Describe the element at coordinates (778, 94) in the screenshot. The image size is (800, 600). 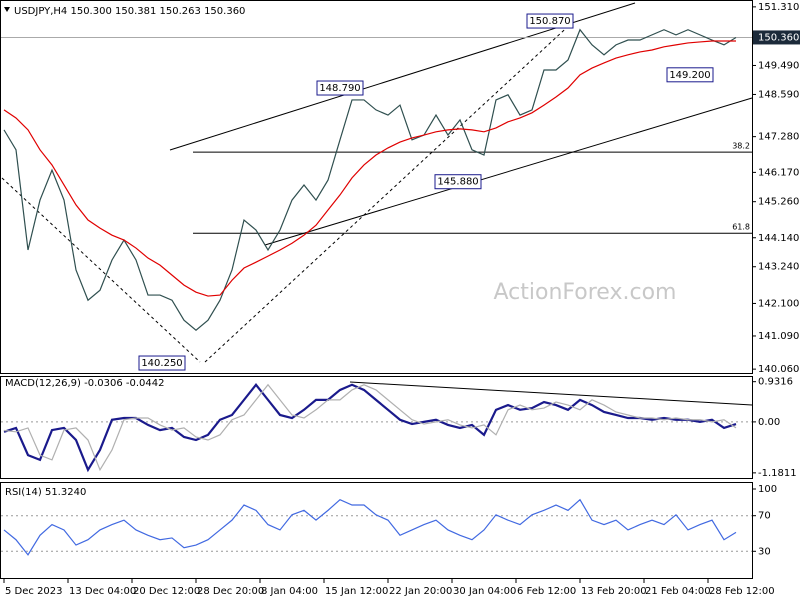
I see `y-tick-label: 148.590` at that location.